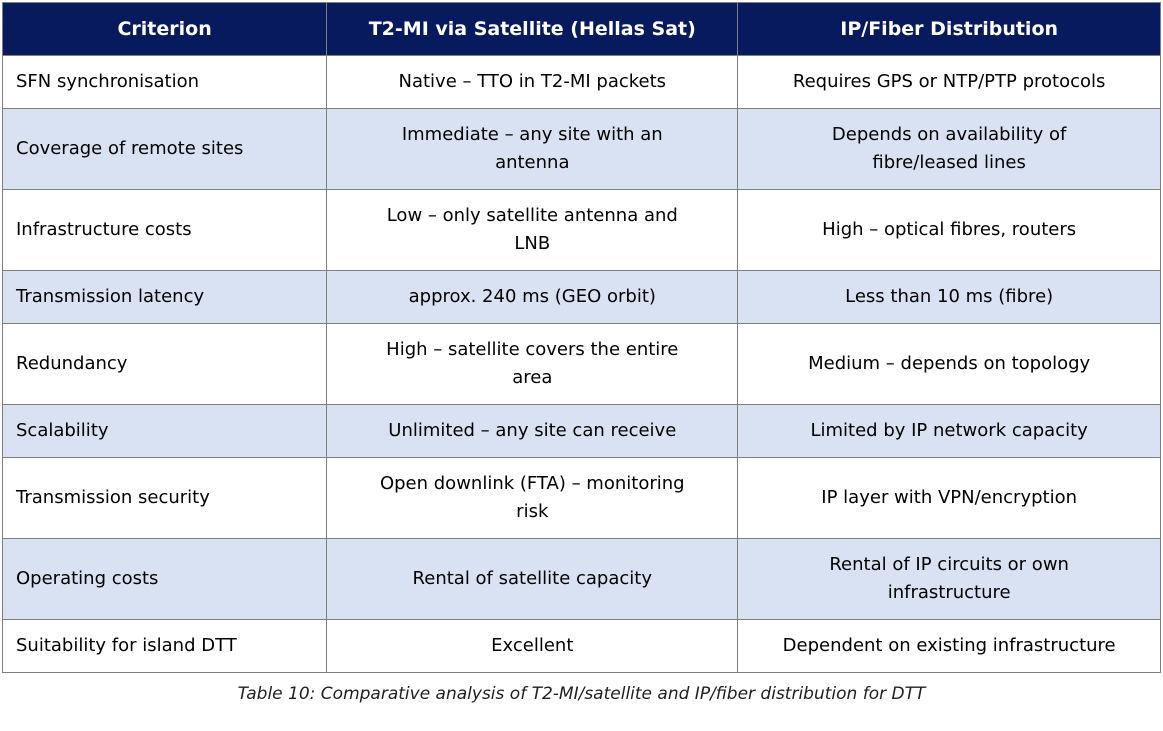 The width and height of the screenshot is (1163, 731). Describe the element at coordinates (532, 297) in the screenshot. I see `cell-satellite: approx. 240 ms (GEO orbit)` at that location.